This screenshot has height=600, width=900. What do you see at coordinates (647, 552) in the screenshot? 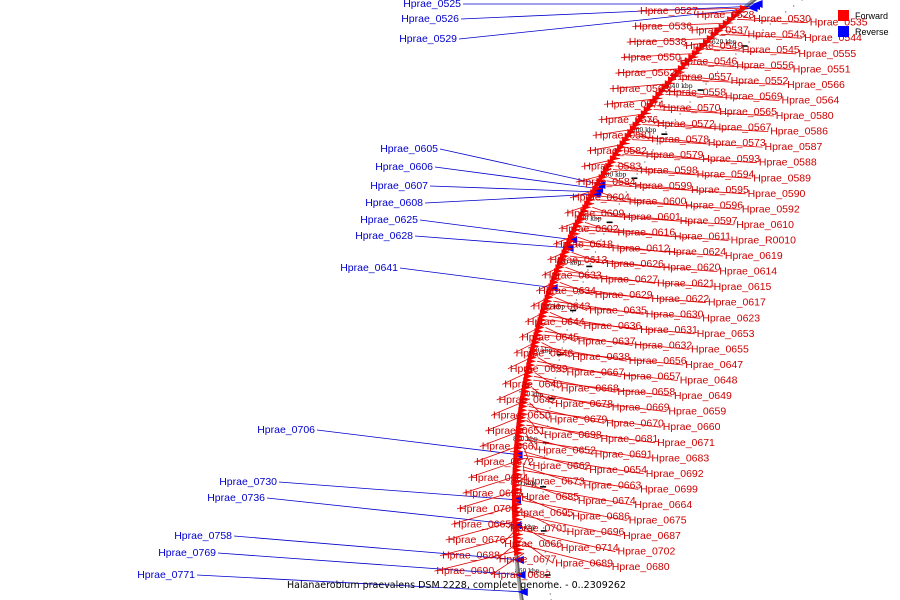
I see `forward-gene-label: Hprae_0702` at bounding box center [647, 552].